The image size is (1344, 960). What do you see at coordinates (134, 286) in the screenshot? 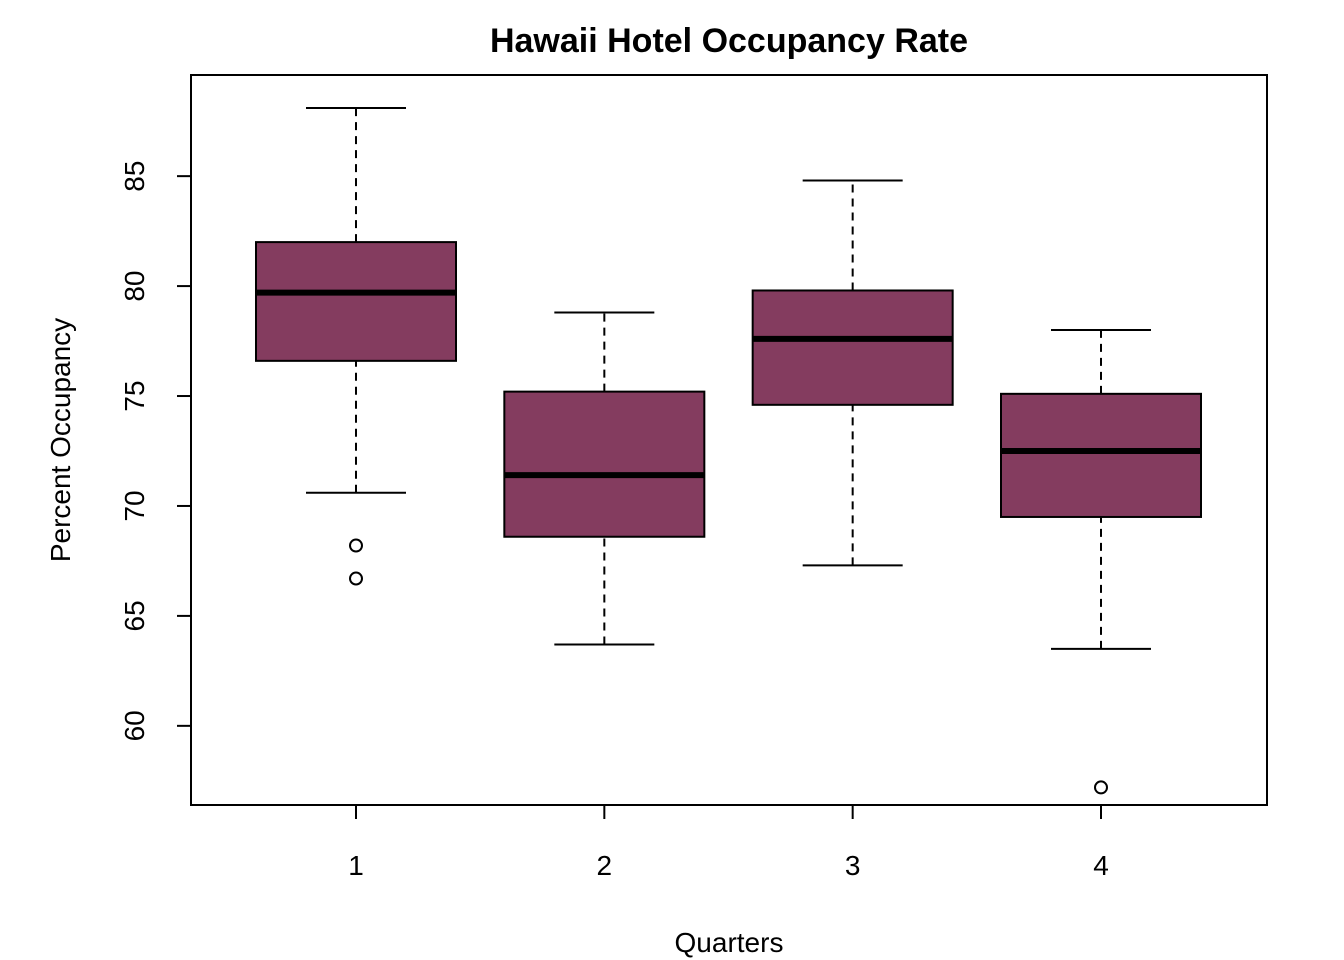
I see `y-tick-label: 80` at bounding box center [134, 286].